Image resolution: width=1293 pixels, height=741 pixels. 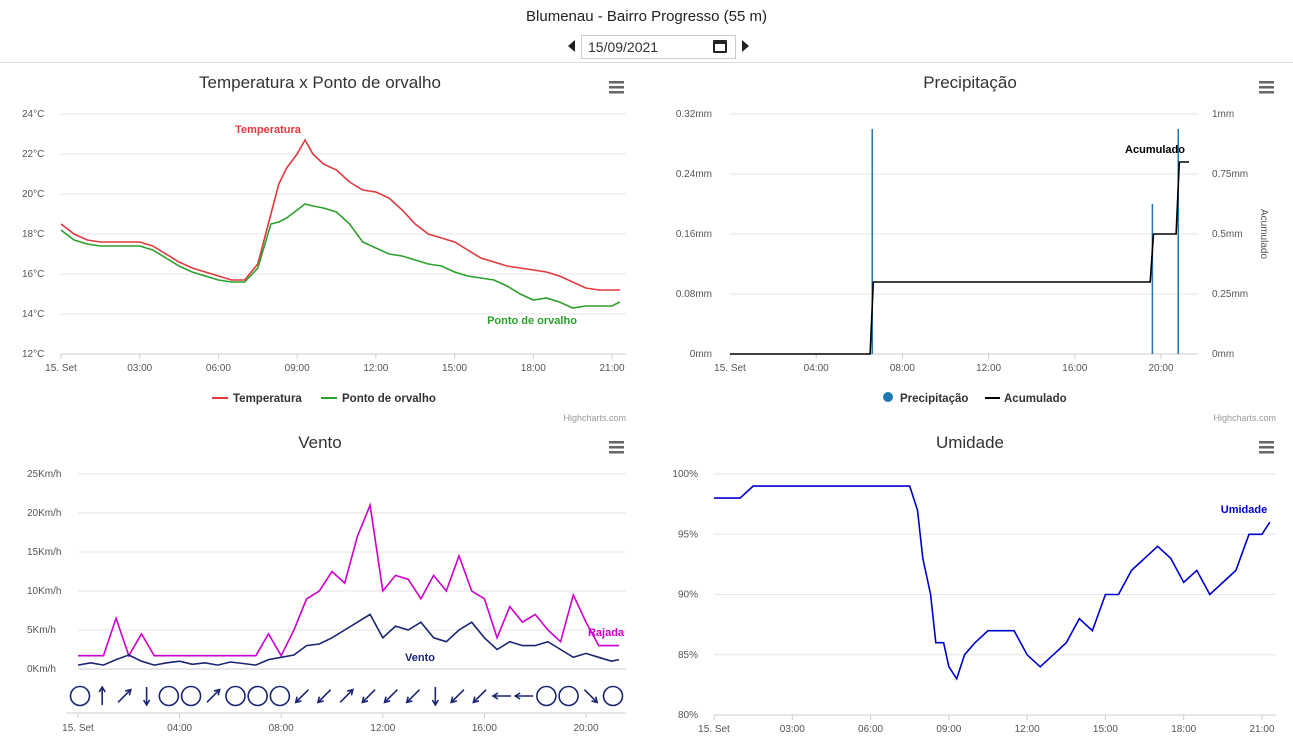 I want to click on y-tick-label-right: 0mm, so click(x=1223, y=354).